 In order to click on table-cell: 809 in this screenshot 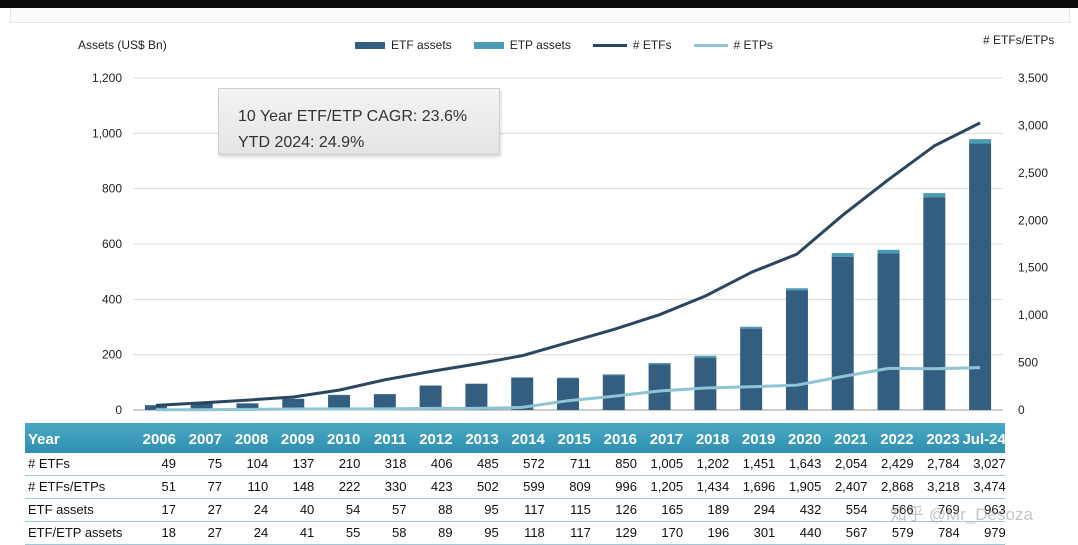, I will do `click(569, 487)`.